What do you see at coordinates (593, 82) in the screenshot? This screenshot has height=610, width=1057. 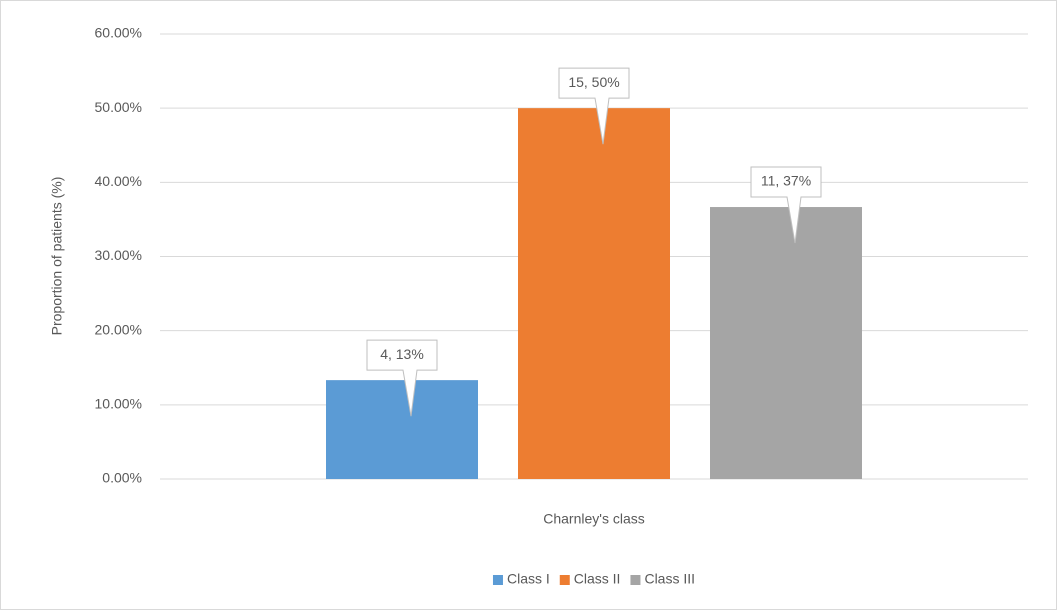 I see `data-label: 15, 50%` at bounding box center [593, 82].